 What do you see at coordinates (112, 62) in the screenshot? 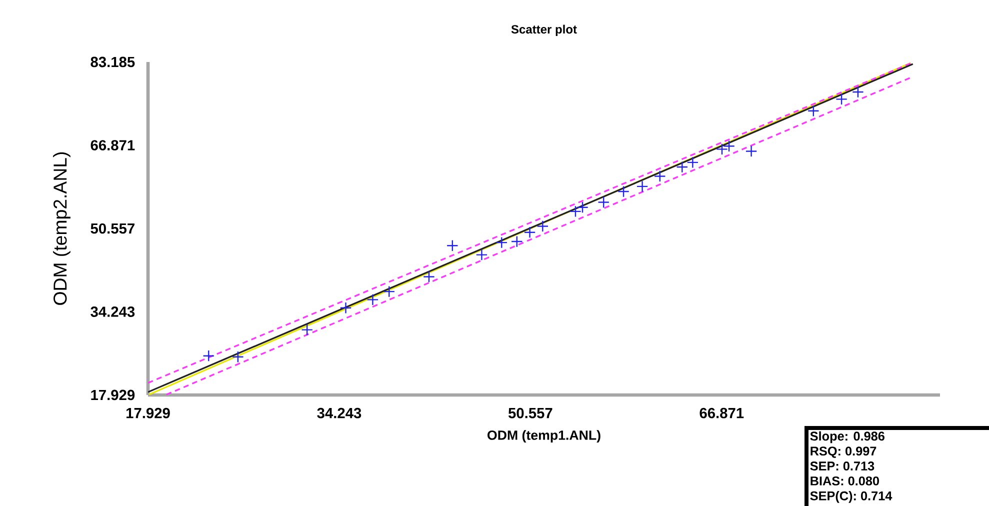
I see `y-tick-label: 83.185` at bounding box center [112, 62].